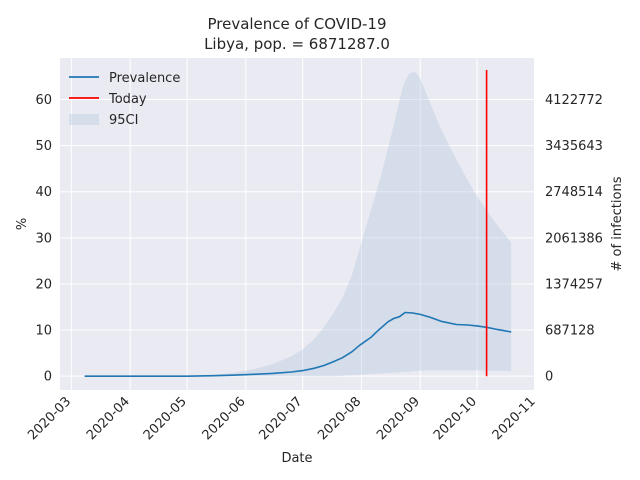 This screenshot has height=480, width=640. I want to click on y-tick-label: 30, so click(43, 238).